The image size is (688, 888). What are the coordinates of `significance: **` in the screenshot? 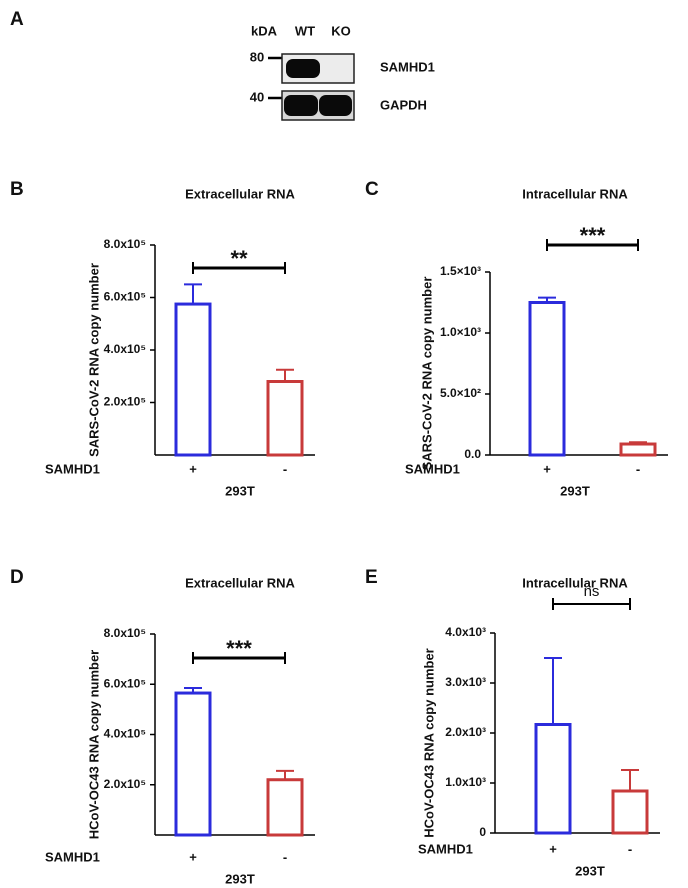 It's located at (239, 258).